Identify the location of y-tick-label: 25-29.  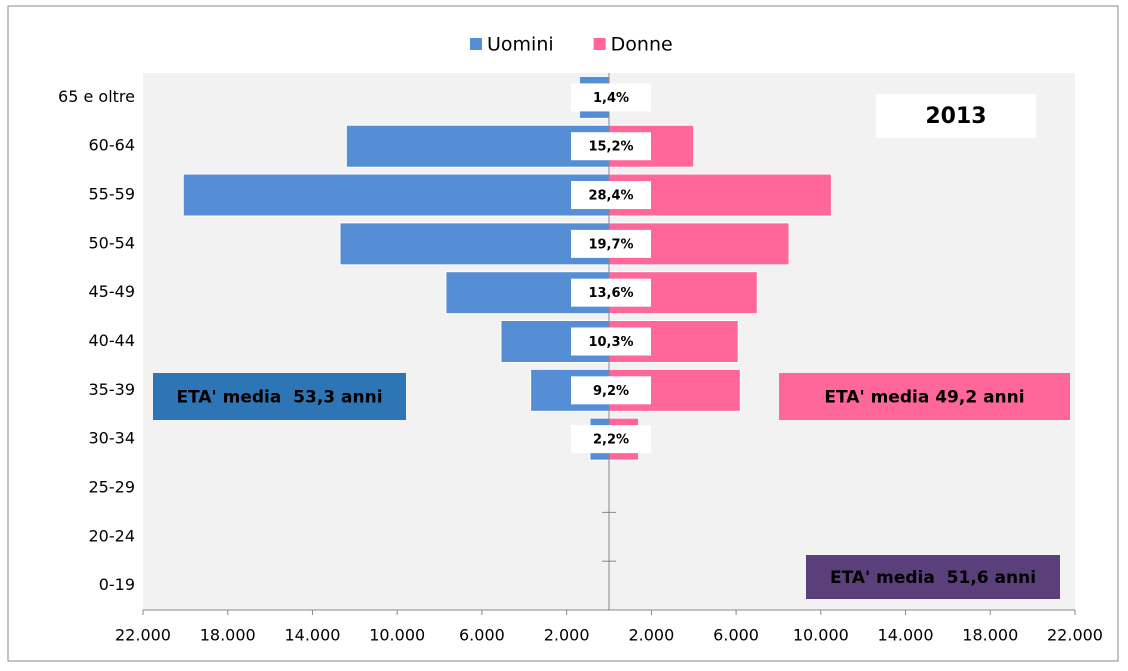
(112, 486).